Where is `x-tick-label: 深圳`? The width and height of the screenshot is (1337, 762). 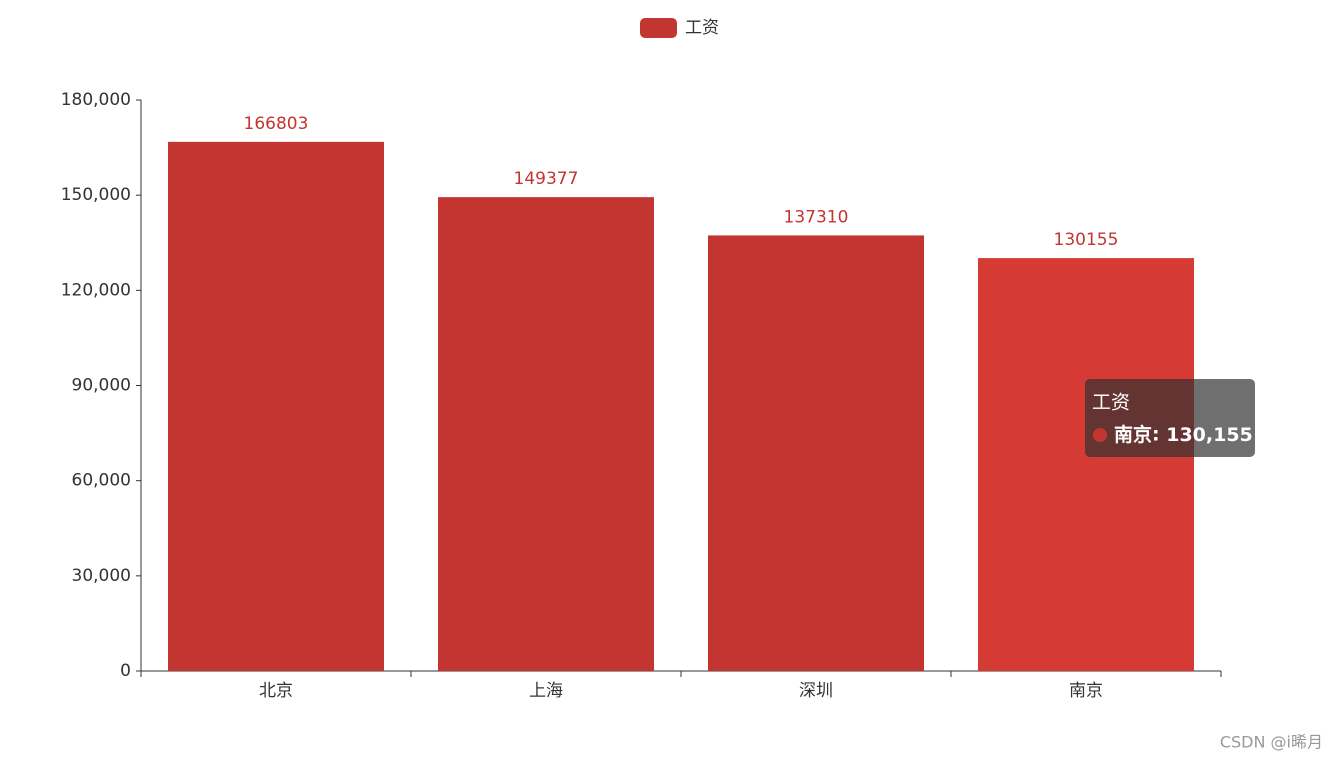
x-tick-label: 深圳 is located at coordinates (816, 691).